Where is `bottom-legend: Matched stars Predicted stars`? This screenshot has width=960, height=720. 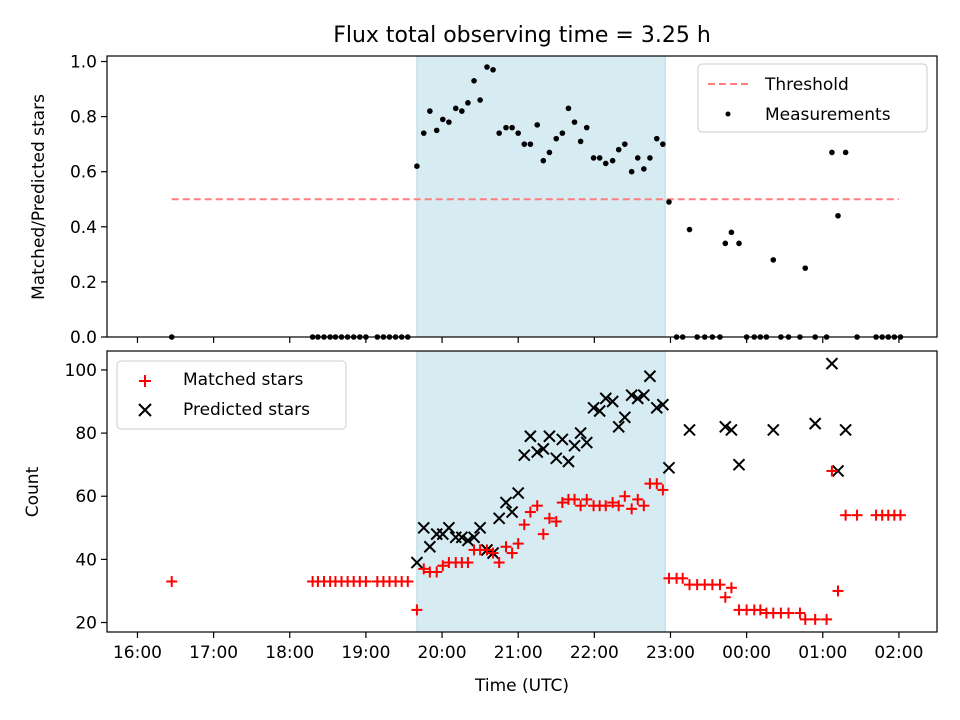 bottom-legend: Matched stars Predicted stars is located at coordinates (231, 395).